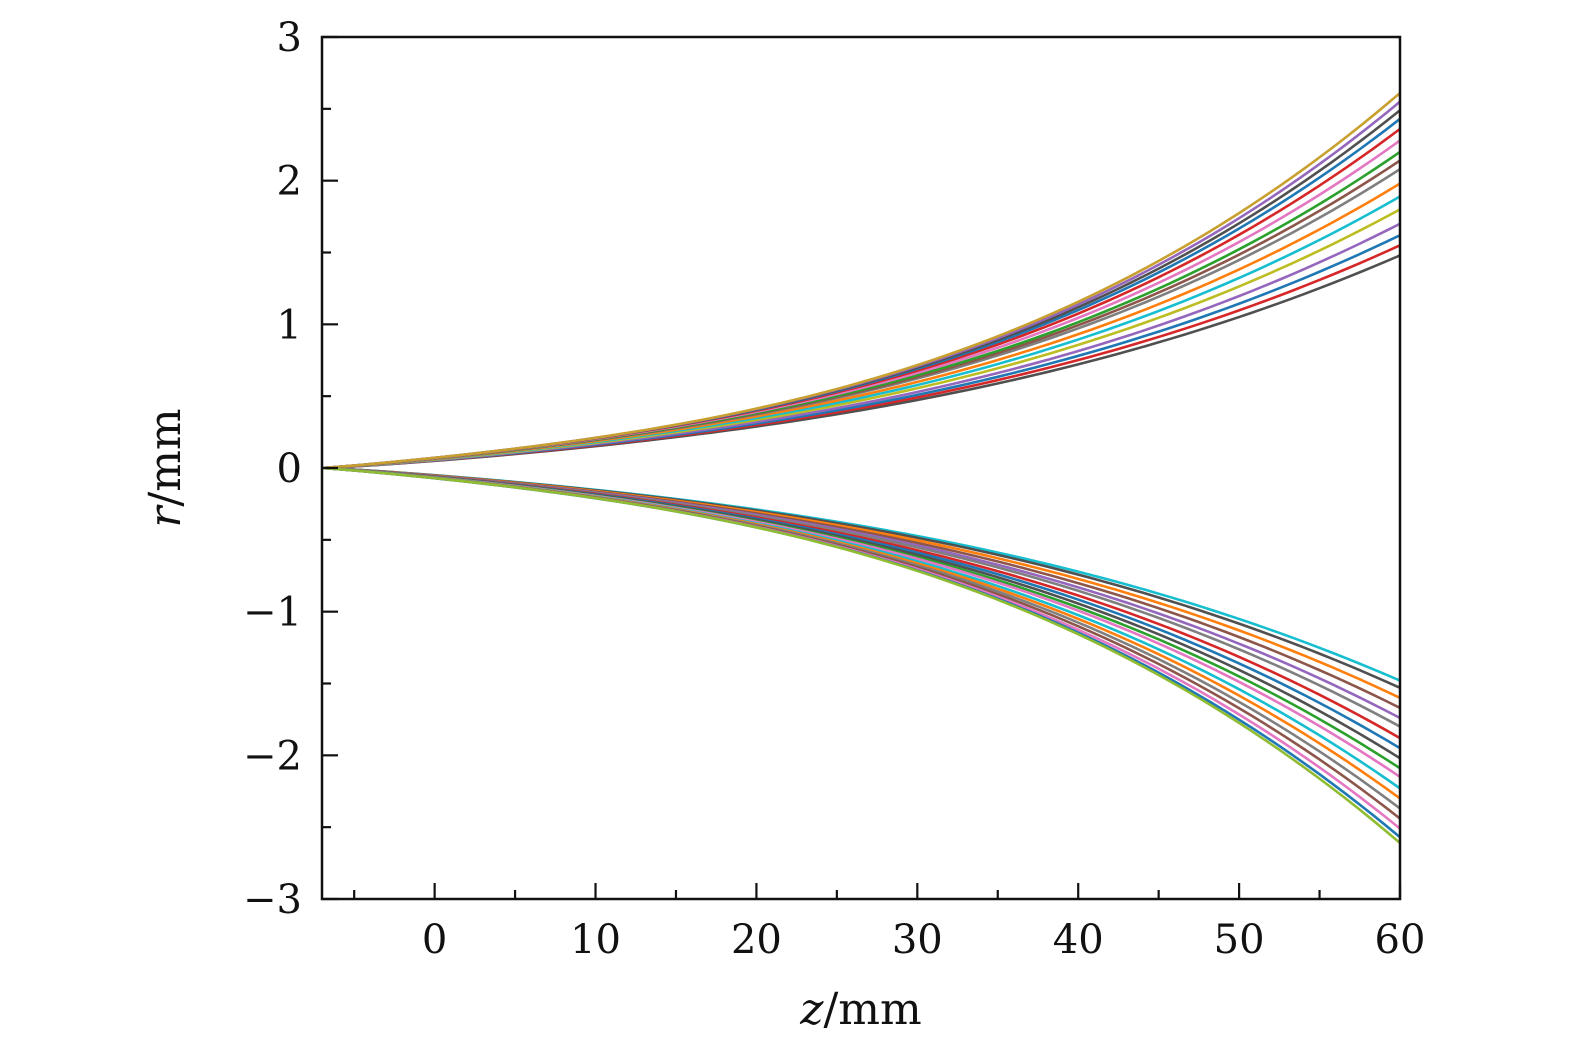 This screenshot has width=1575, height=1053. I want to click on y-tick-label: 3, so click(289, 38).